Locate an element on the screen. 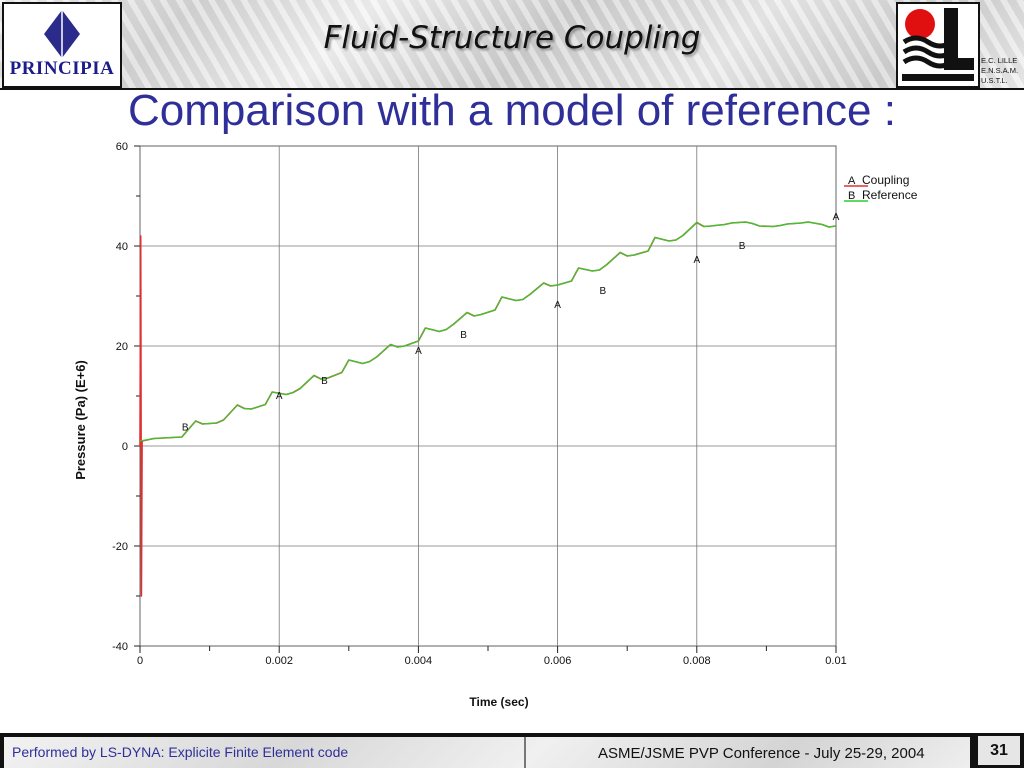  legend-marker: B is located at coordinates (851, 196).